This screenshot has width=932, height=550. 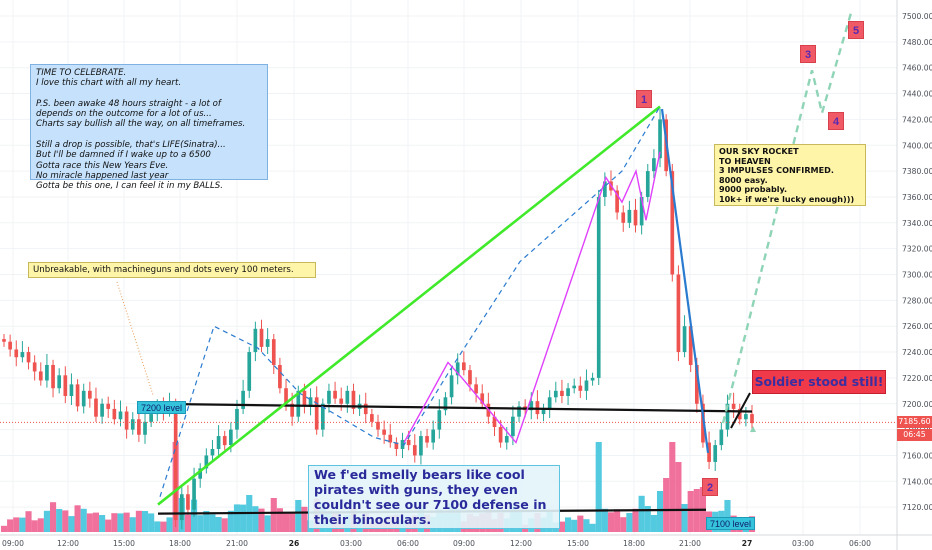 I want to click on projection-path, so click(x=787, y=216).